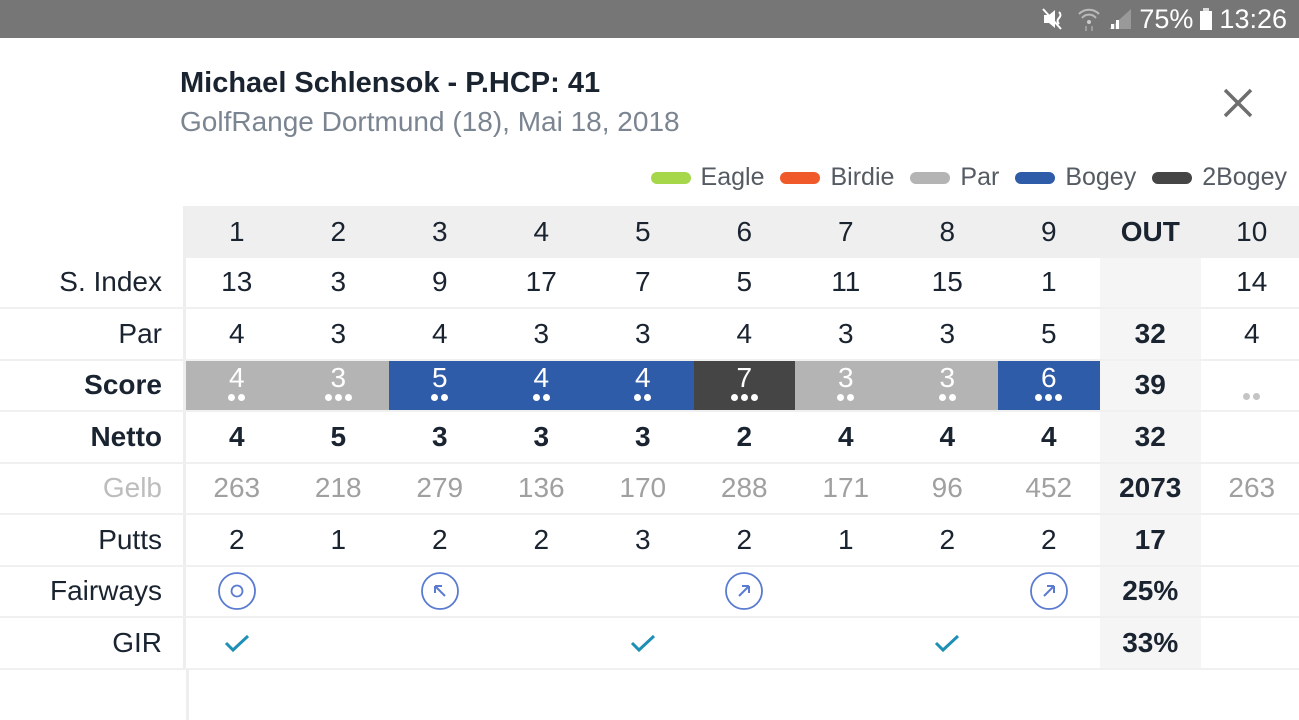  What do you see at coordinates (541, 231) in the screenshot?
I see `hole-number: 4` at bounding box center [541, 231].